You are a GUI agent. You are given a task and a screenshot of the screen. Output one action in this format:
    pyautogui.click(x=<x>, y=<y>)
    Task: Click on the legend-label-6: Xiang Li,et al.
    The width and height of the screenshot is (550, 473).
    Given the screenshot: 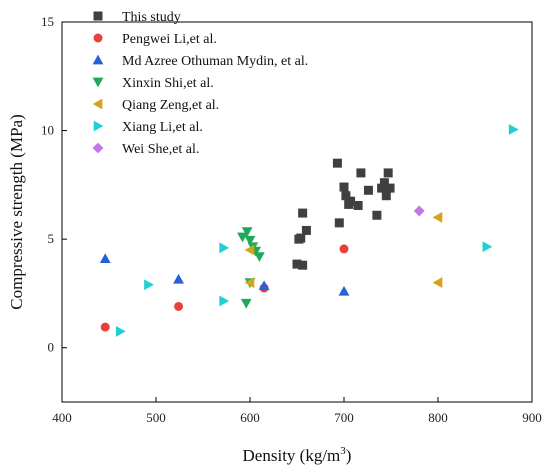 What is the action you would take?
    pyautogui.click(x=162, y=127)
    